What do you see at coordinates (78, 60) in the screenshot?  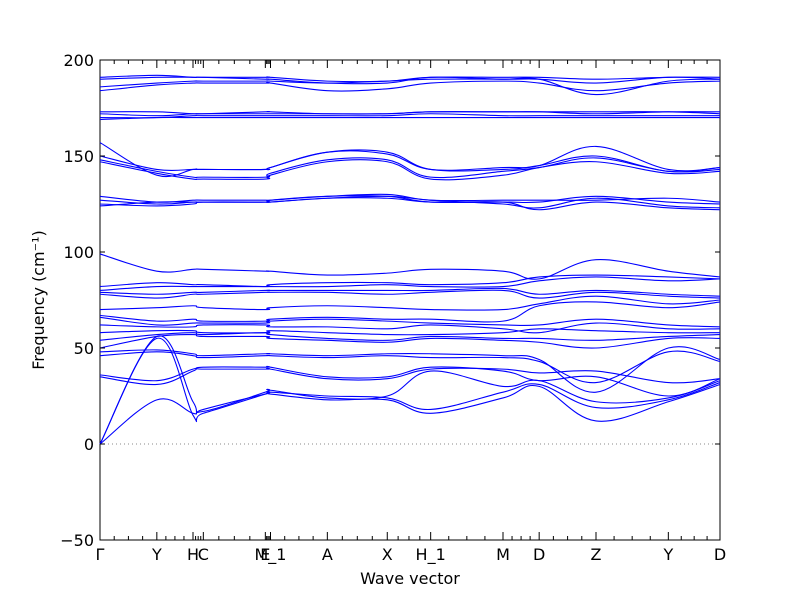 I see `y-tick-label: 200` at bounding box center [78, 60].